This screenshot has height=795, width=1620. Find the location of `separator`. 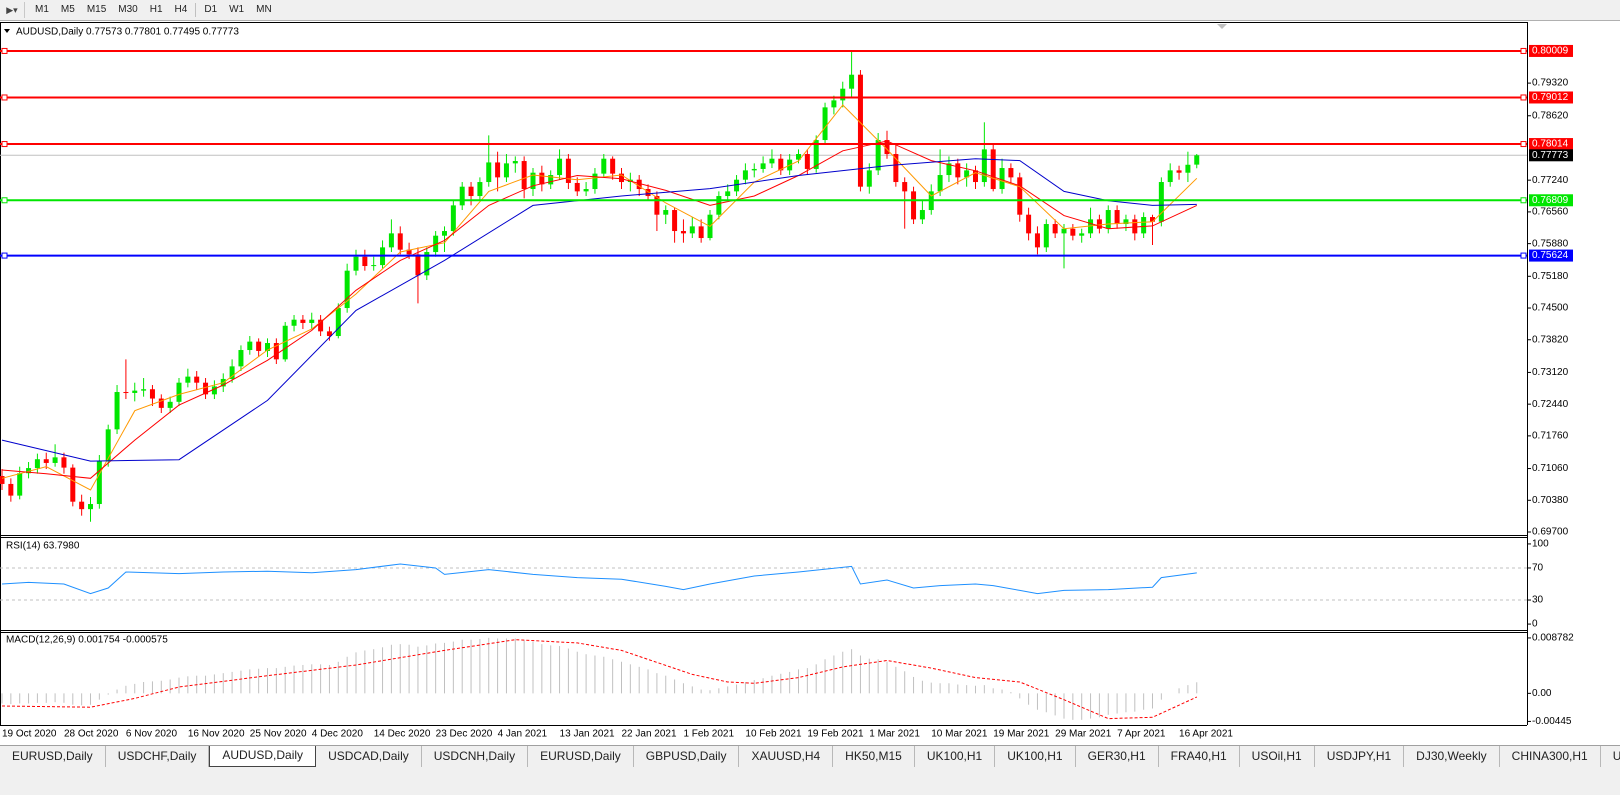

separator is located at coordinates (196, 10).